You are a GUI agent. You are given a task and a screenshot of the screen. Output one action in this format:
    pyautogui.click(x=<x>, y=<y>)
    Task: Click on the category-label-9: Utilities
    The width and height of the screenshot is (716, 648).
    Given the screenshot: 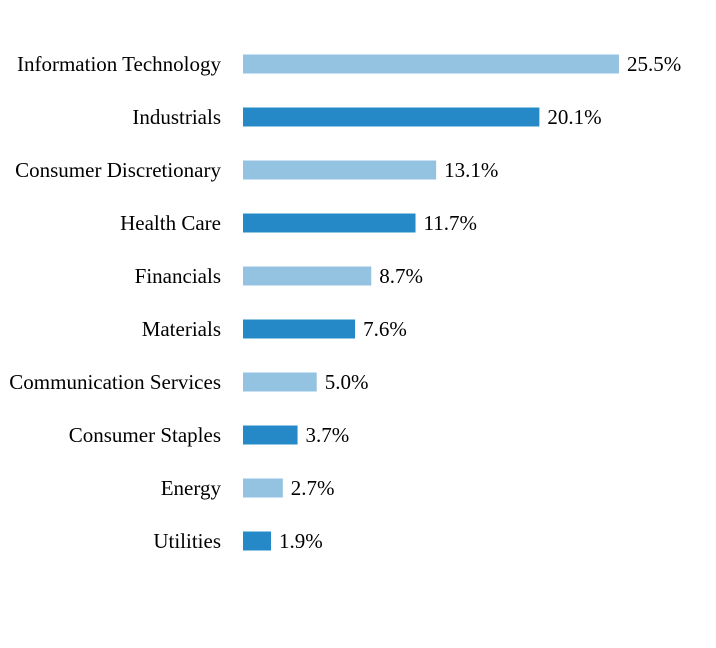 What is the action you would take?
    pyautogui.click(x=187, y=541)
    